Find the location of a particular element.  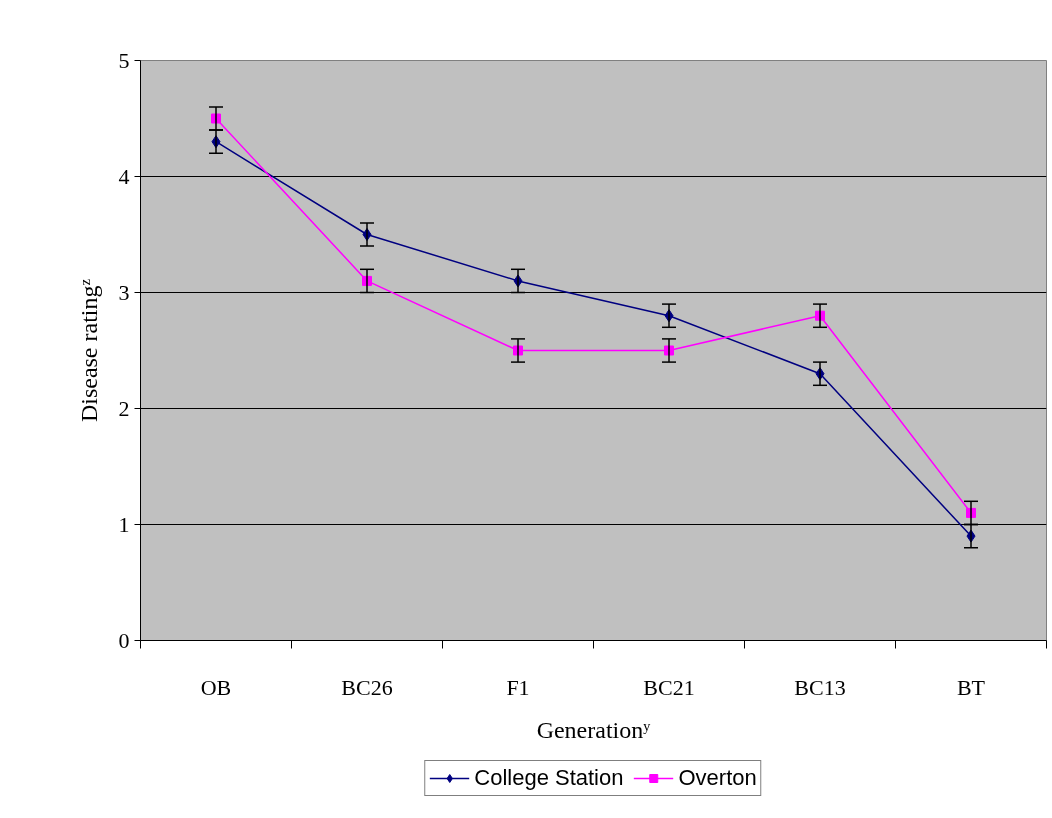

y-tick-label: 1 is located at coordinates (124, 524).